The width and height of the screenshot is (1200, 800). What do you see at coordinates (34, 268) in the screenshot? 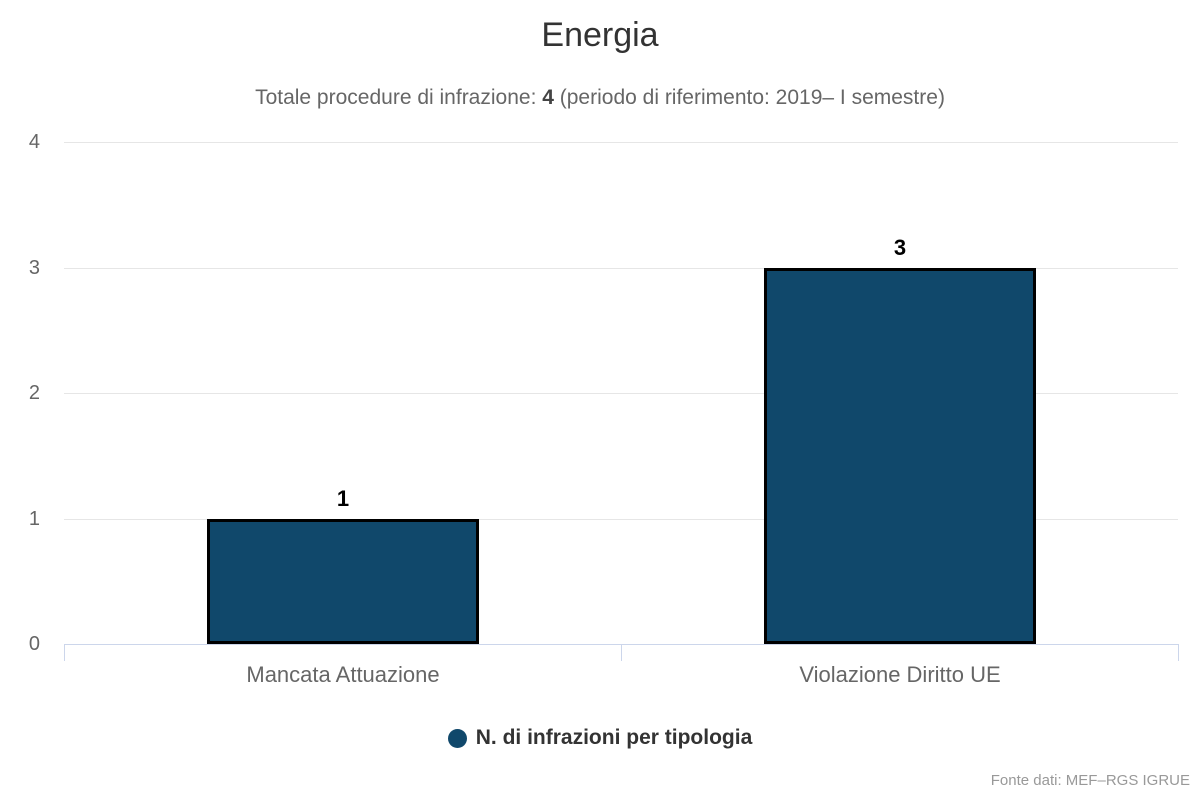
I see `y-axis-tick-label: 3` at bounding box center [34, 268].